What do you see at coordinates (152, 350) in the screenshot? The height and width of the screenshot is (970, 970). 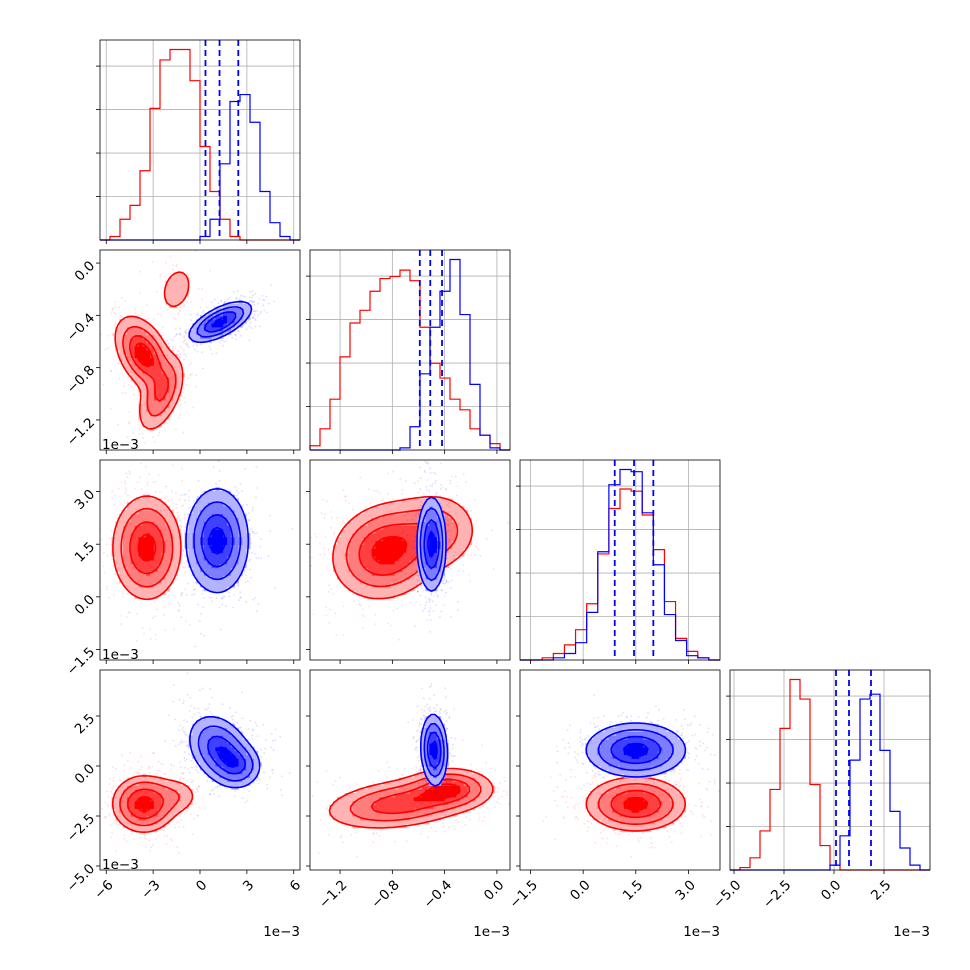 I see `contours-red` at bounding box center [152, 350].